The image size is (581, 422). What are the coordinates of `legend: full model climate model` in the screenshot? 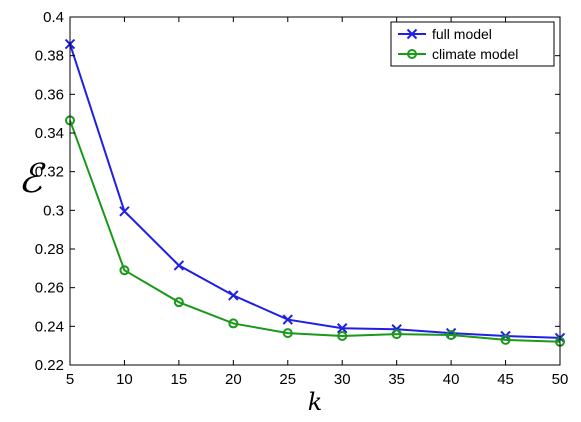 It's located at (472, 44).